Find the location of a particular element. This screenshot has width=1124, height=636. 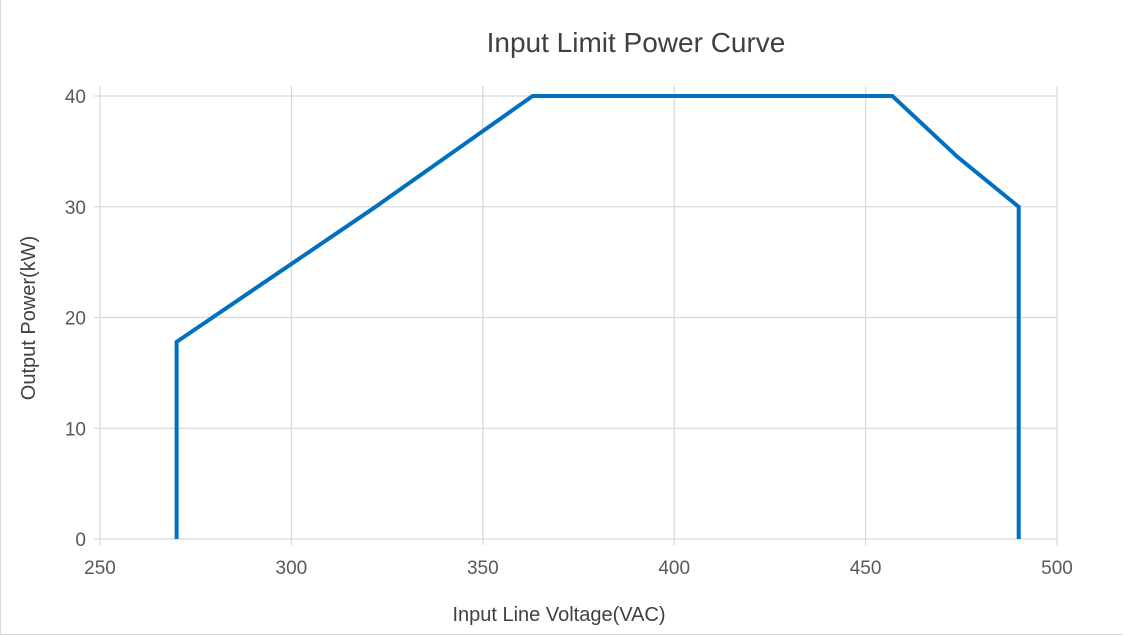

x-axis-label: Input Line Voltage(VAC) is located at coordinates (558, 615).